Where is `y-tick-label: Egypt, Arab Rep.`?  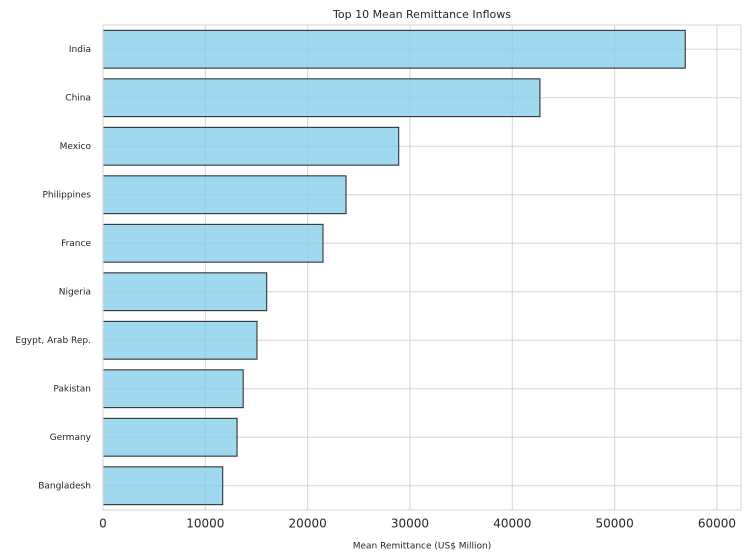
y-tick-label: Egypt, Arab Rep. is located at coordinates (53, 341).